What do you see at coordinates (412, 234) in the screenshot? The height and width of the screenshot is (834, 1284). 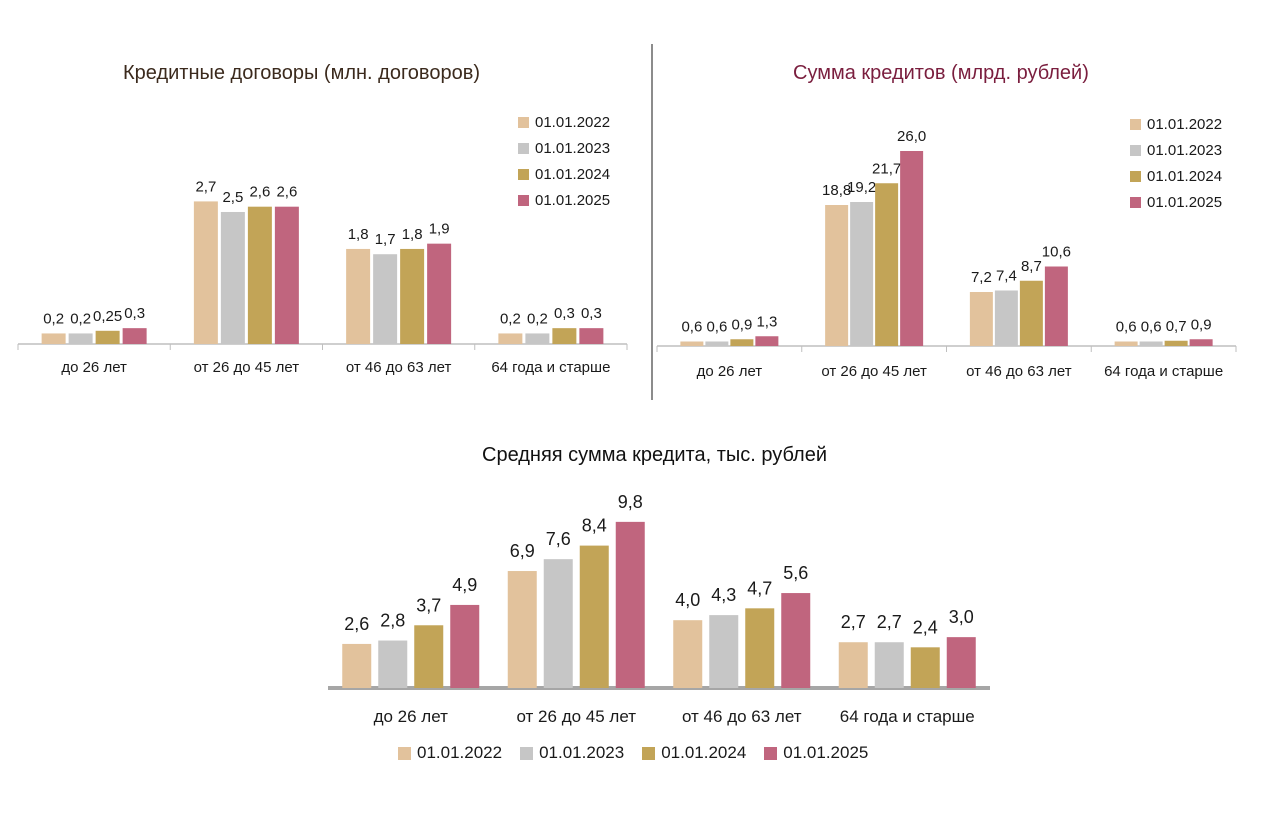 I see `data-label: 1,8` at bounding box center [412, 234].